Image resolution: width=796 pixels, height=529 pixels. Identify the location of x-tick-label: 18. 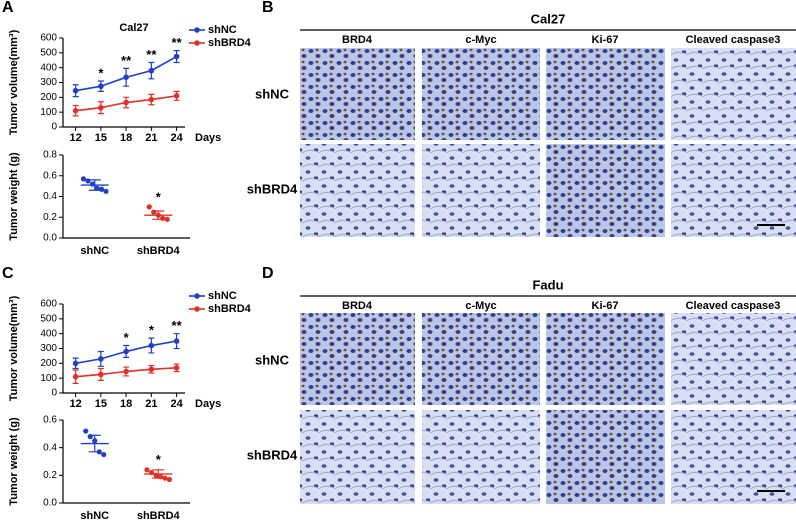
(126, 404).